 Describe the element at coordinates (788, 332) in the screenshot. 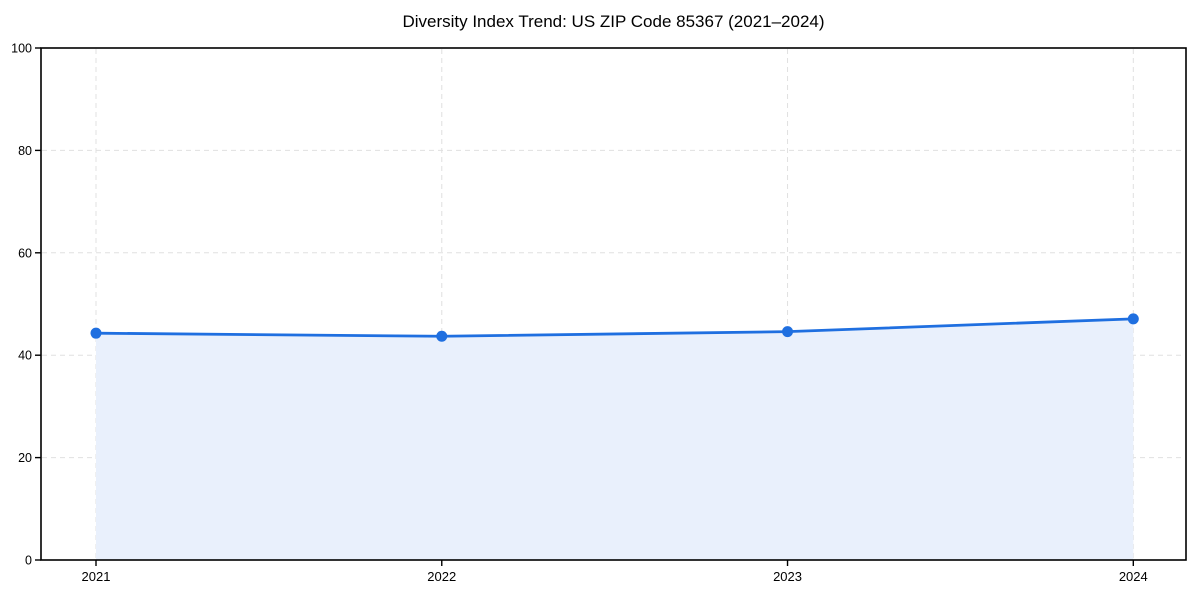

I see `data-point-2023` at that location.